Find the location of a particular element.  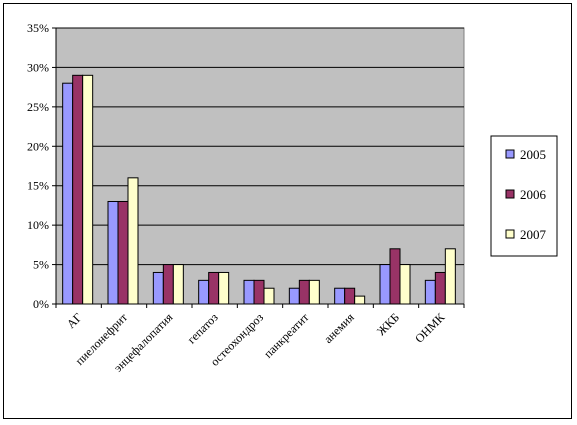

legend-swatch-2006 is located at coordinates (510, 194).